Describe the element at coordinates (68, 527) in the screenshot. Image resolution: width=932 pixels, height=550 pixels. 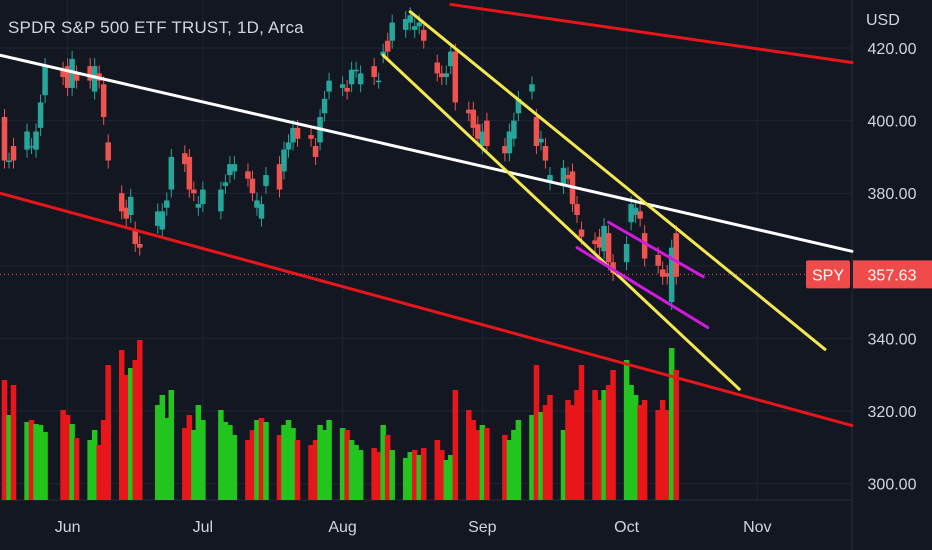
I see `x-tick-label: Jun` at that location.